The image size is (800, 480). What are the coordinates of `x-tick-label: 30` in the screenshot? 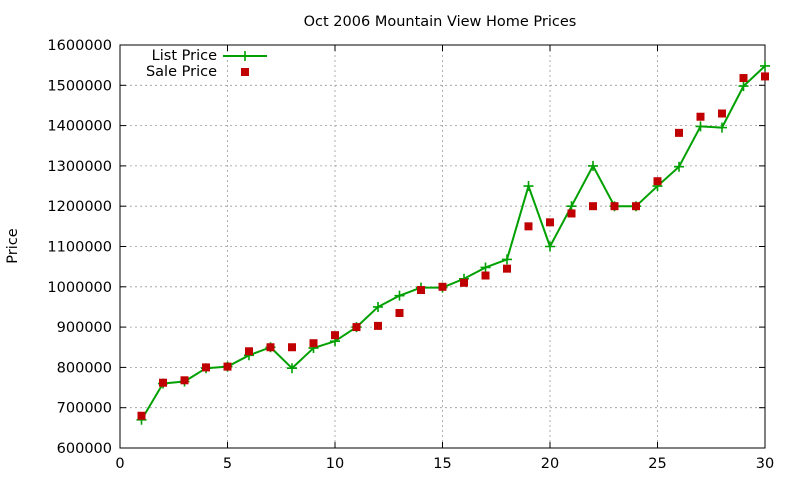 It's located at (765, 464).